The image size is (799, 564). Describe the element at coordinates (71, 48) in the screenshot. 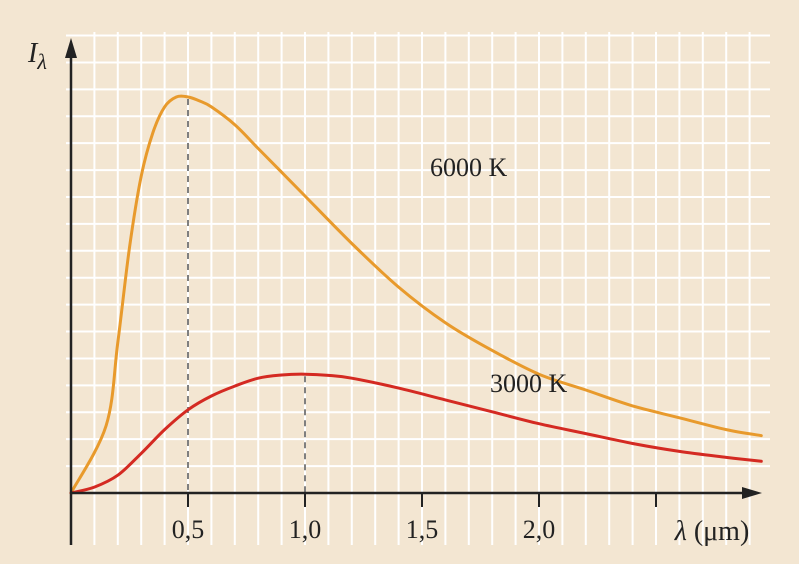

I see `y-axis-arrow-icon` at that location.